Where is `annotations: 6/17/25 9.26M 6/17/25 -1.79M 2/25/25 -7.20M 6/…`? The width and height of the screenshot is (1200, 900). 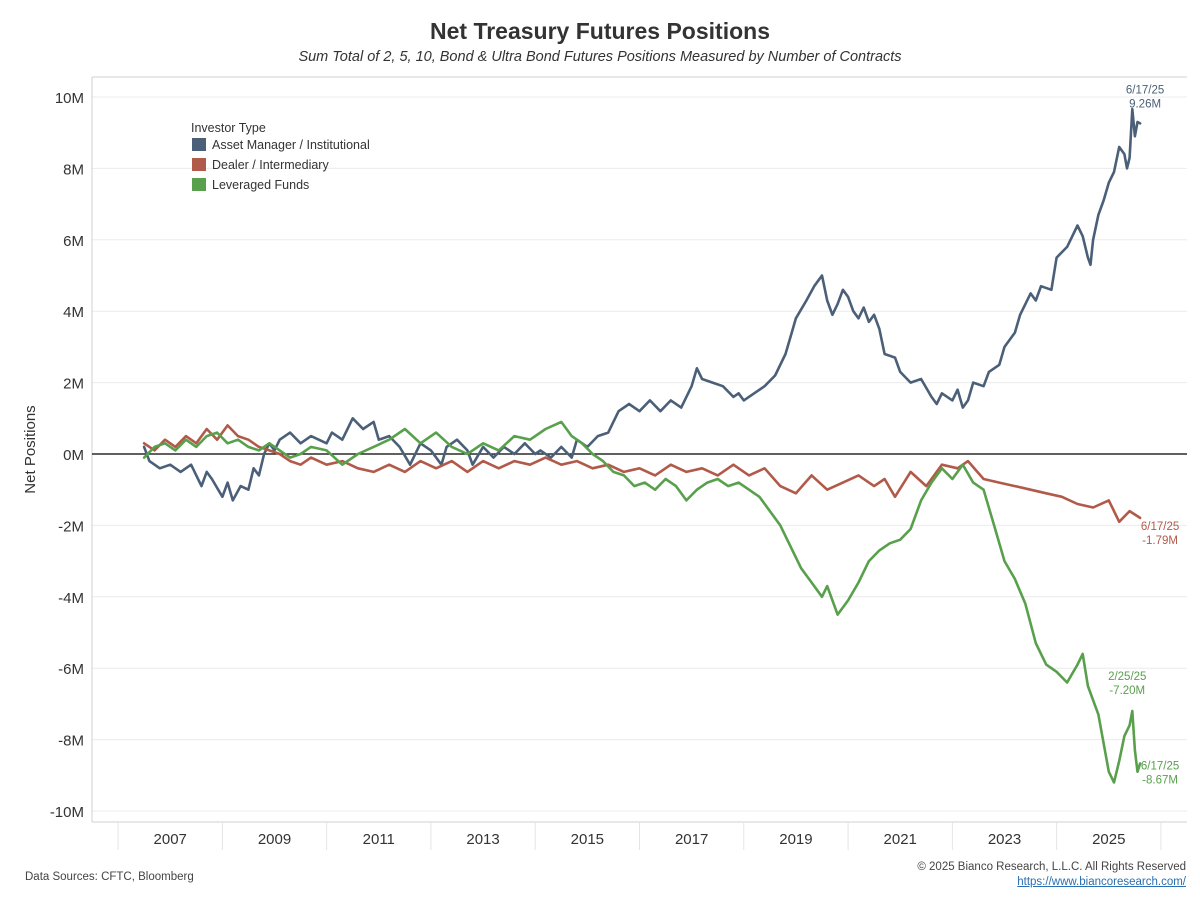
annotations: 6/17/25 9.26M 6/17/25 -1.79M 2/25/25 -7.20M 6/… is located at coordinates (1143, 435).